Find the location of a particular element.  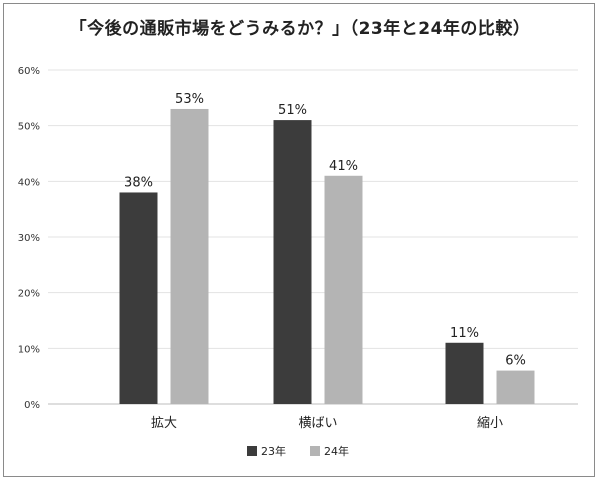

data-label: 6% is located at coordinates (515, 361).